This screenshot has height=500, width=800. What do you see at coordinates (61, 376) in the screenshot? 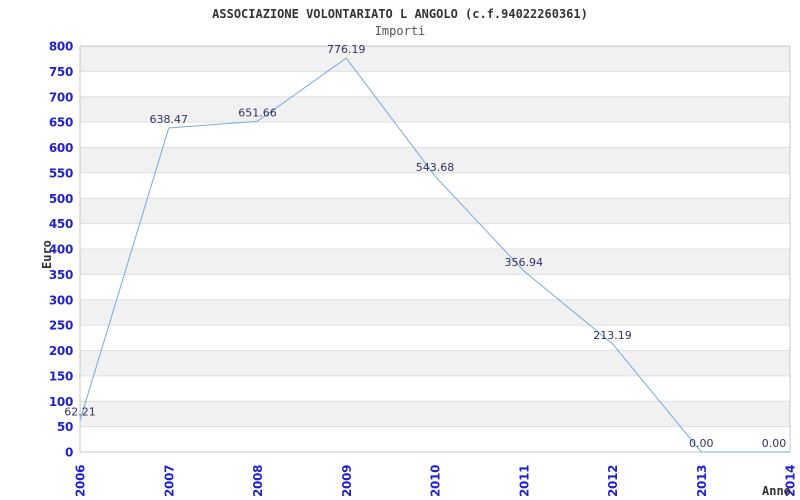
I see `y-tick-label: 150` at bounding box center [61, 376].